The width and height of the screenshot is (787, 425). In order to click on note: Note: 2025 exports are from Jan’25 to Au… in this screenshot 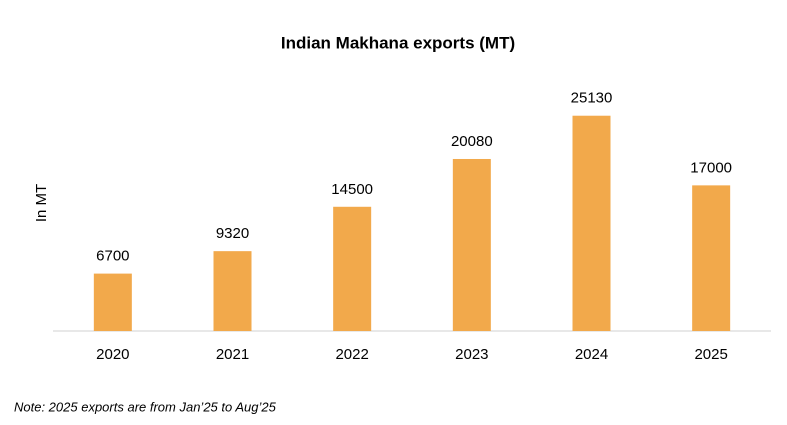, I will do `click(145, 406)`.